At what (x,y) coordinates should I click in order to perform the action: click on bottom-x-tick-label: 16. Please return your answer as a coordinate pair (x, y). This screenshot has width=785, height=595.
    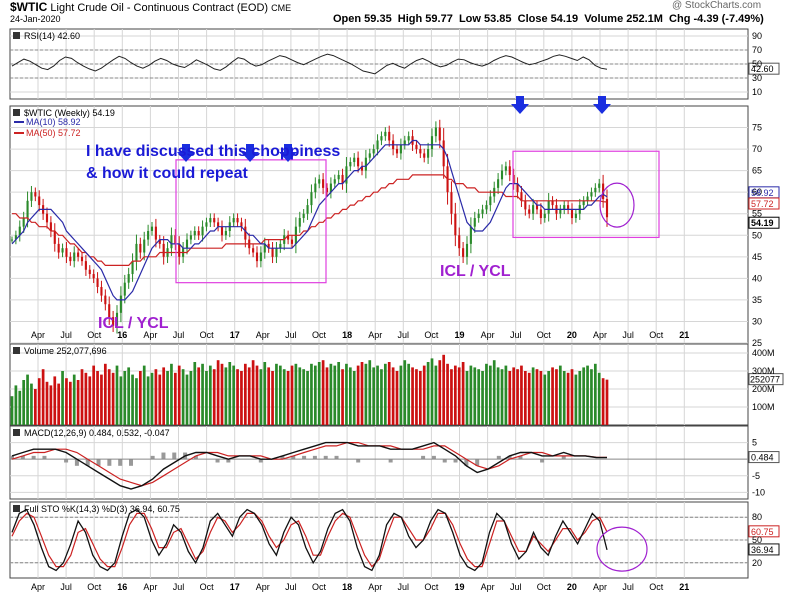
    Looking at the image, I should click on (122, 587).